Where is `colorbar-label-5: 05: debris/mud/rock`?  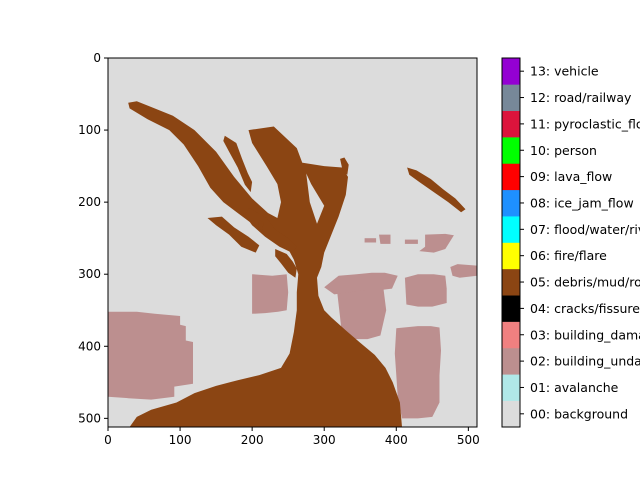 colorbar-label-5: 05: debris/mud/rock is located at coordinates (585, 282).